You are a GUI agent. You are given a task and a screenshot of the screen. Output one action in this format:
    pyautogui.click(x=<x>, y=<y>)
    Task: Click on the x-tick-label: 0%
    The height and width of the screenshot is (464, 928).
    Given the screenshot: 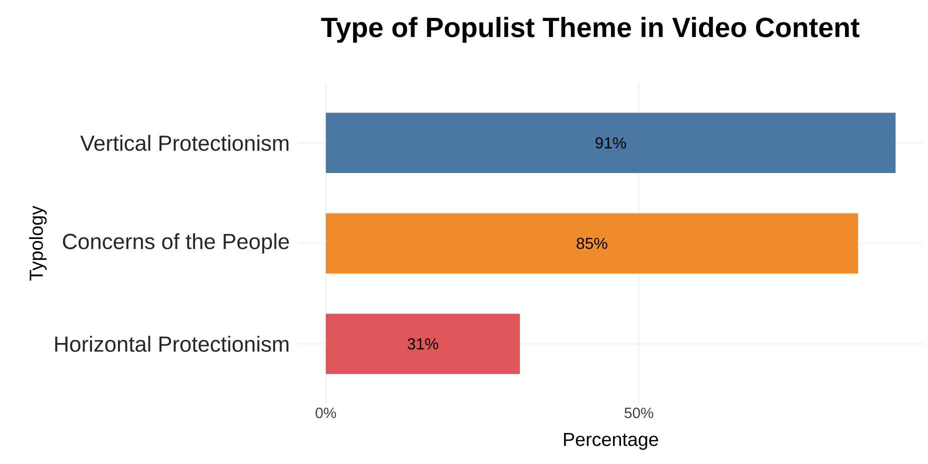 What is the action you would take?
    pyautogui.click(x=326, y=413)
    